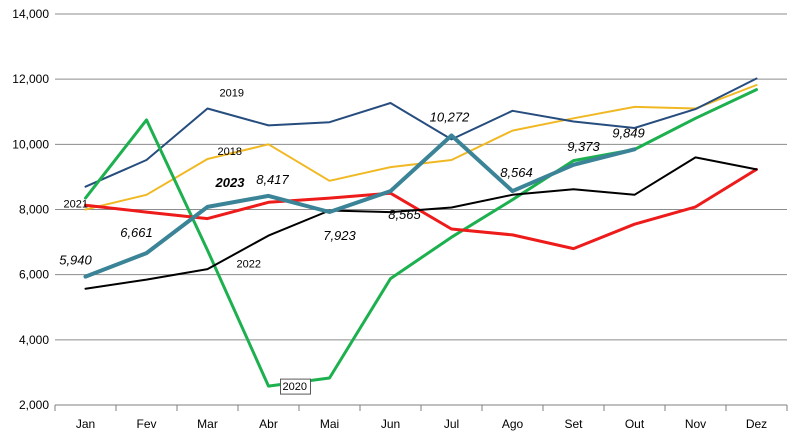 The image size is (800, 440). What do you see at coordinates (513, 424) in the screenshot?
I see `x-tick-label: Ago` at bounding box center [513, 424].